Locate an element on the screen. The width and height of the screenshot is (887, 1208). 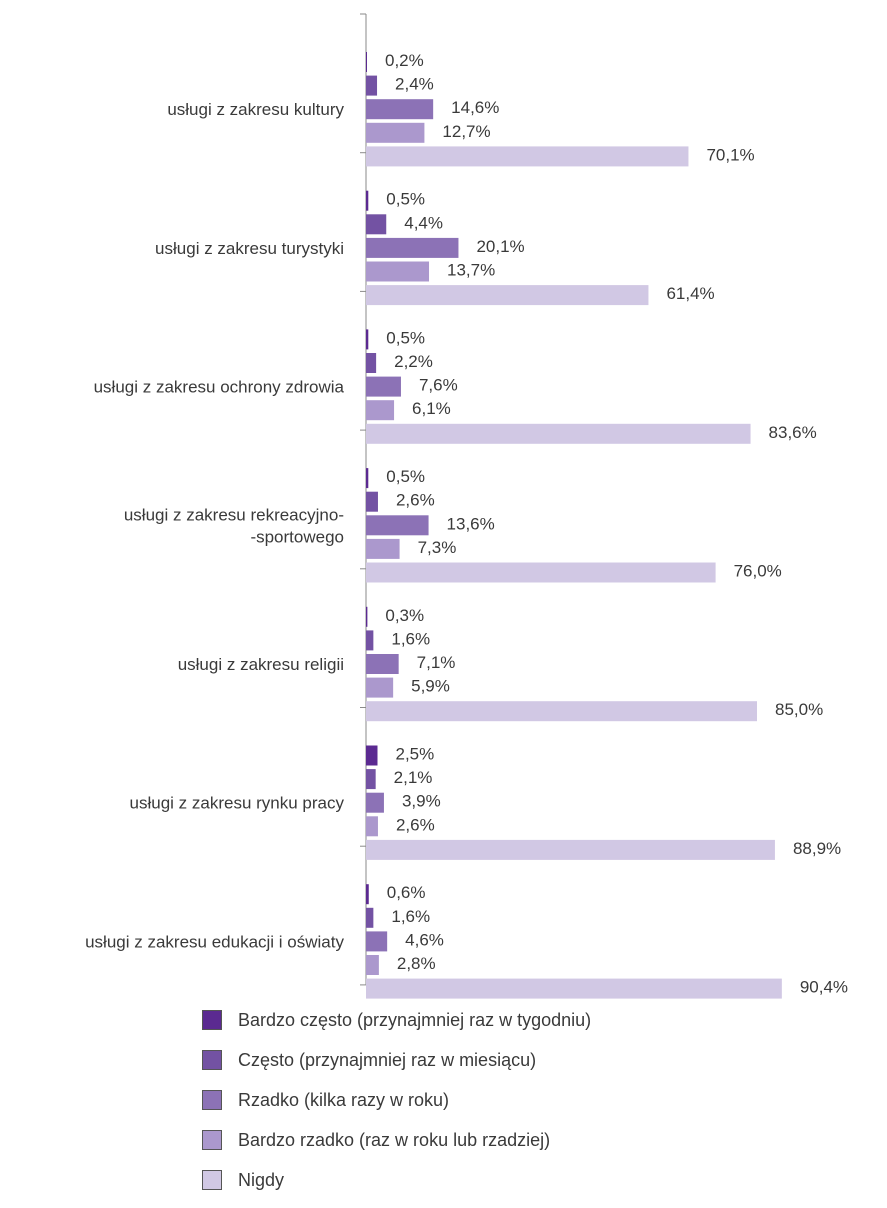
data-label: 2,2% is located at coordinates (413, 361).